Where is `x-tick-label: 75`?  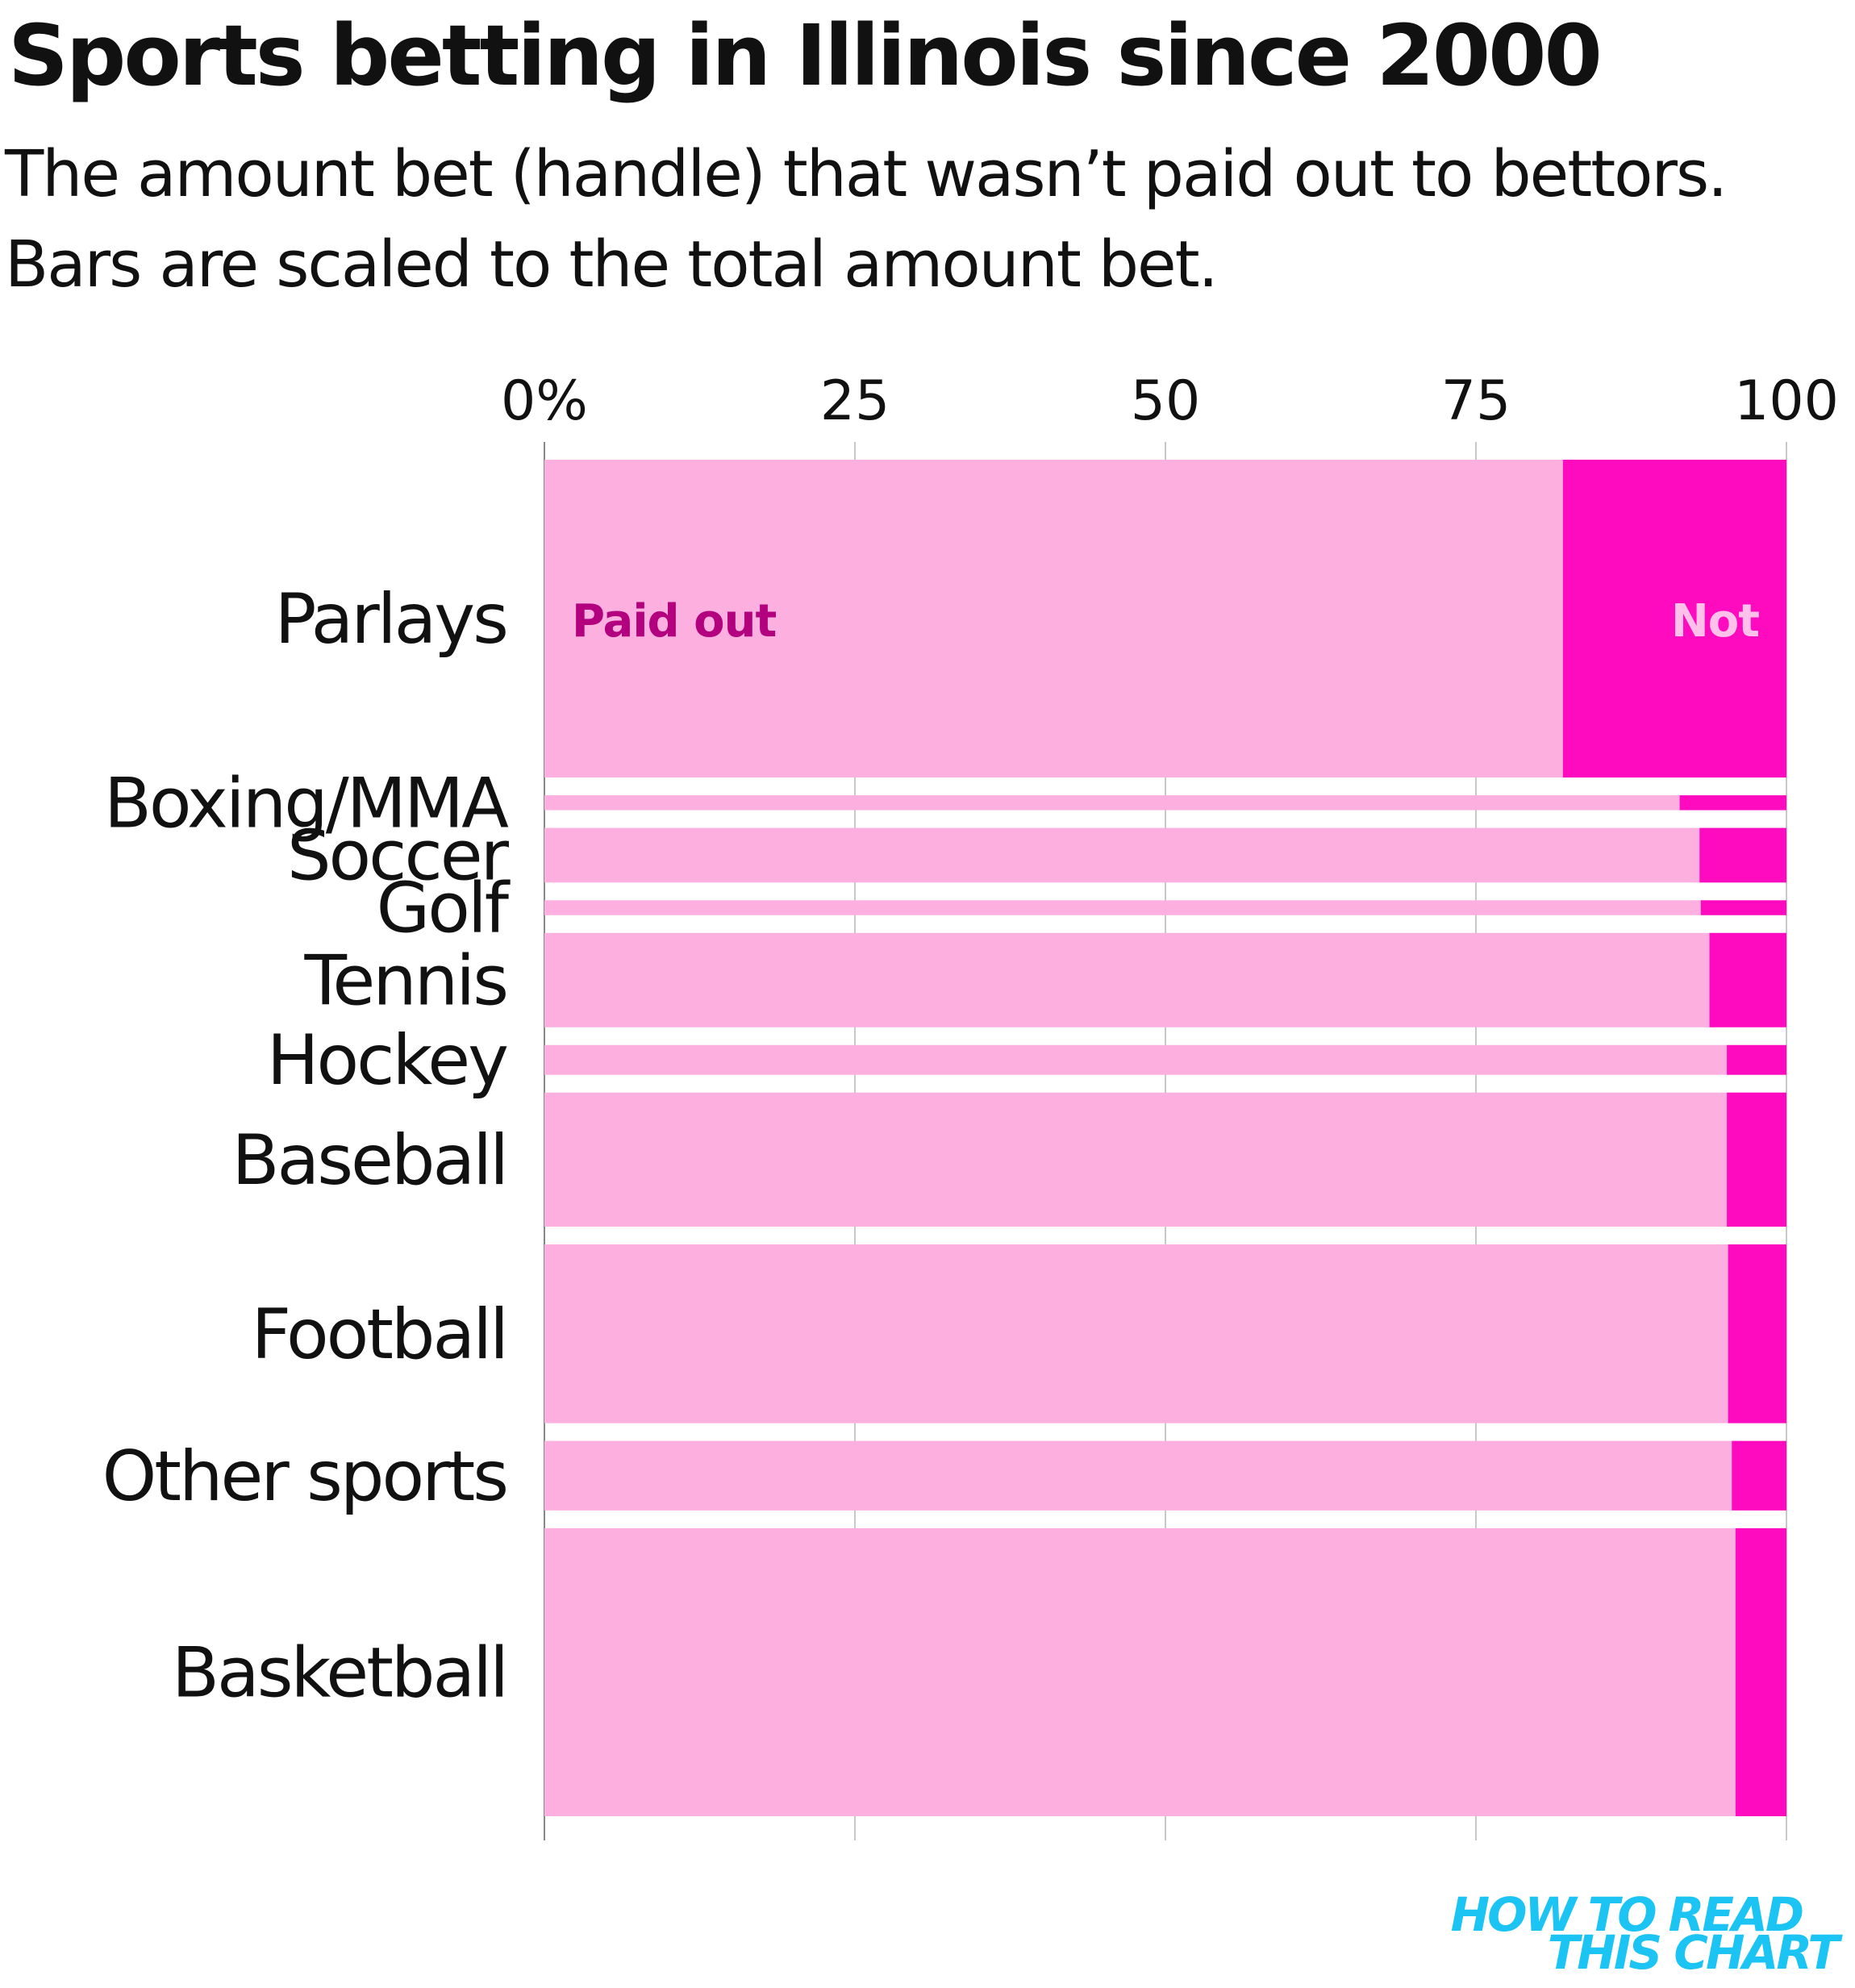
x-tick-label: 75 is located at coordinates (1476, 401).